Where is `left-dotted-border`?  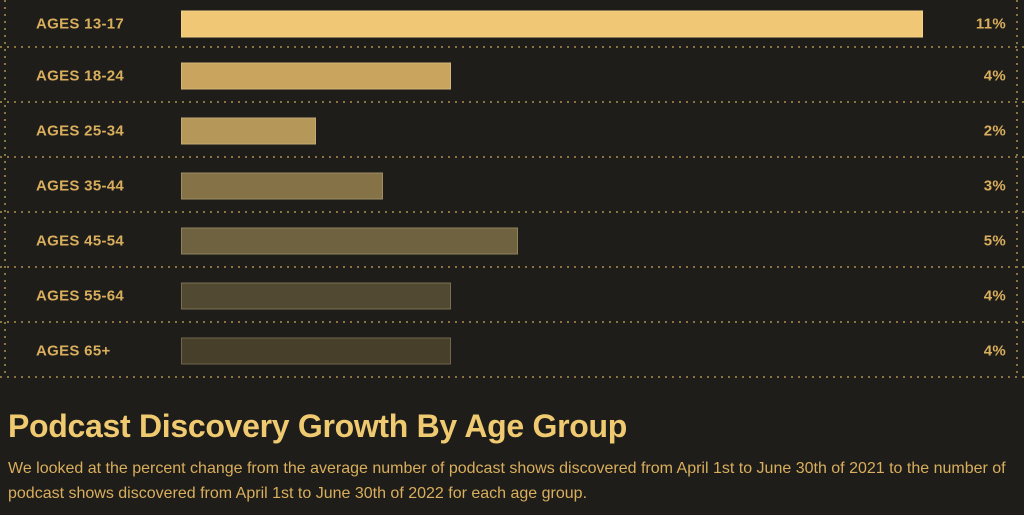
left-dotted-border is located at coordinates (5, 189).